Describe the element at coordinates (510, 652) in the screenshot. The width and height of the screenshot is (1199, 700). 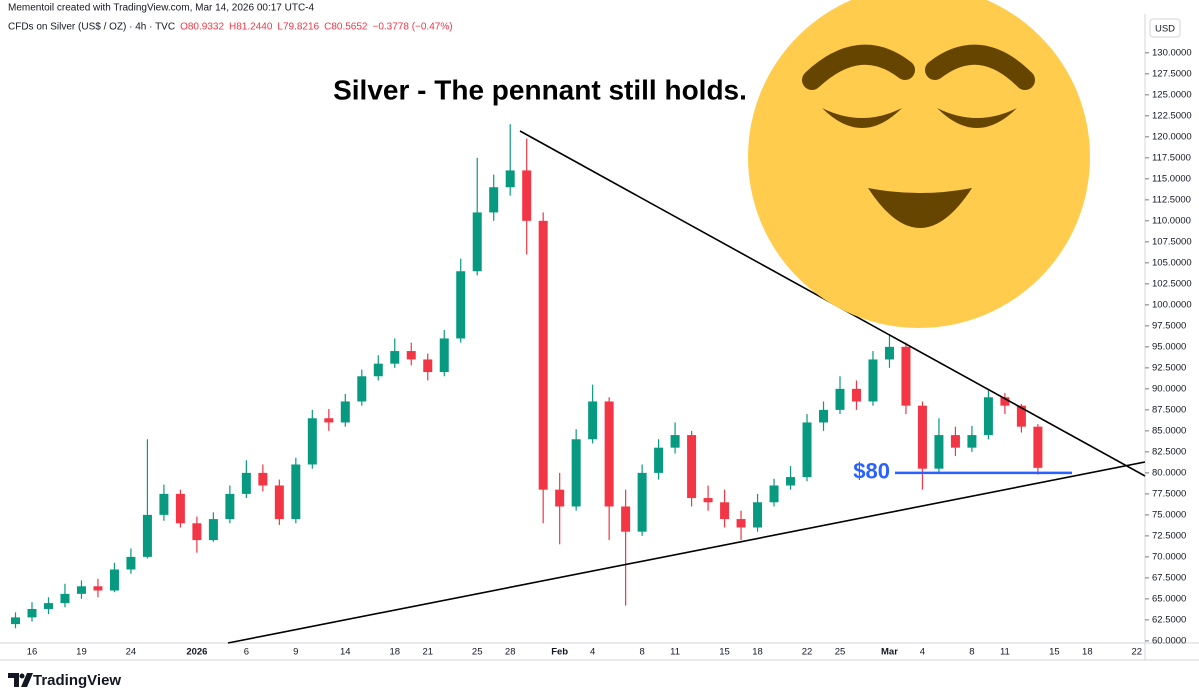
I see `x-tick-label: 28` at that location.